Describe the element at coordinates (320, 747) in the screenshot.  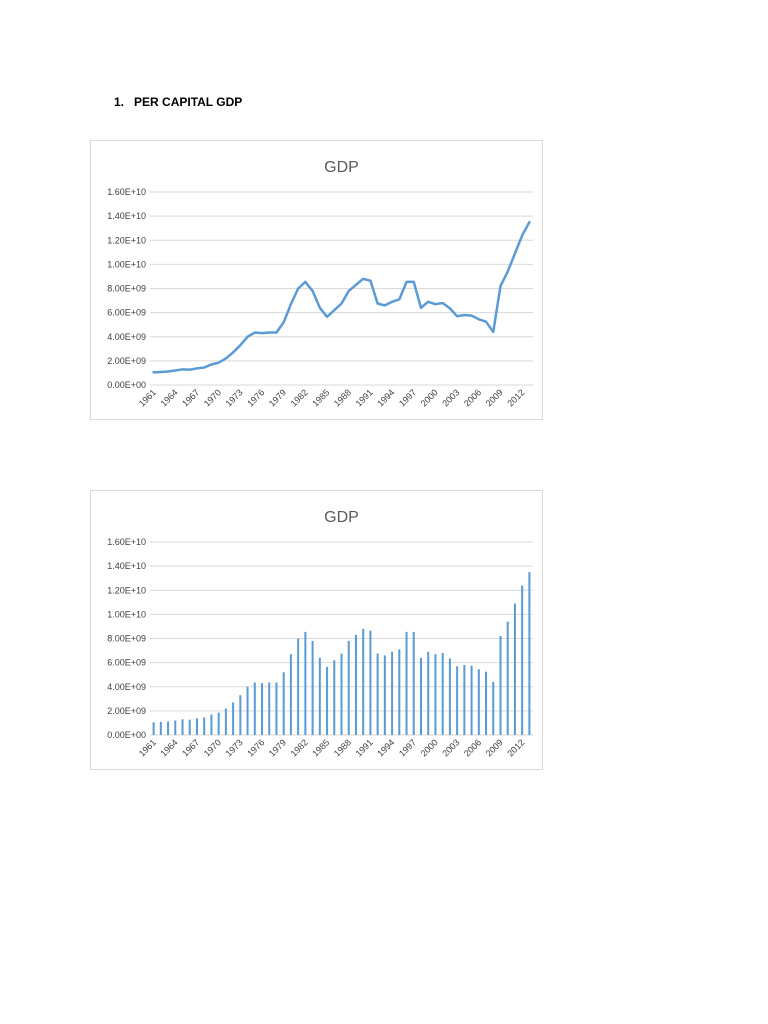
I see `x-tick-label: 1985` at that location.